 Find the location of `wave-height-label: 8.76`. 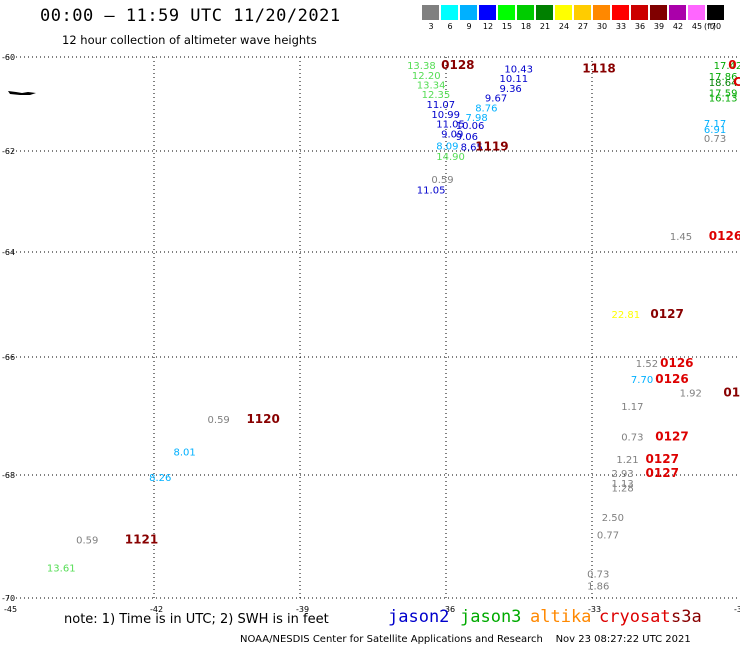

wave-height-label: 8.76 is located at coordinates (486, 108).